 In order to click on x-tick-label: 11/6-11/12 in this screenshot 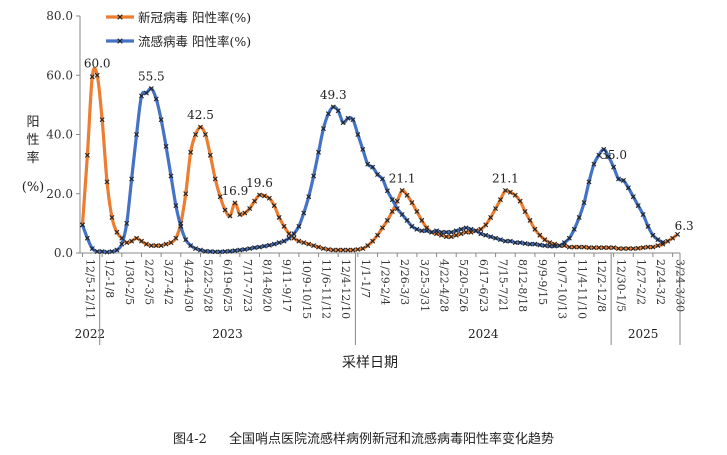, I will do `click(326, 289)`.